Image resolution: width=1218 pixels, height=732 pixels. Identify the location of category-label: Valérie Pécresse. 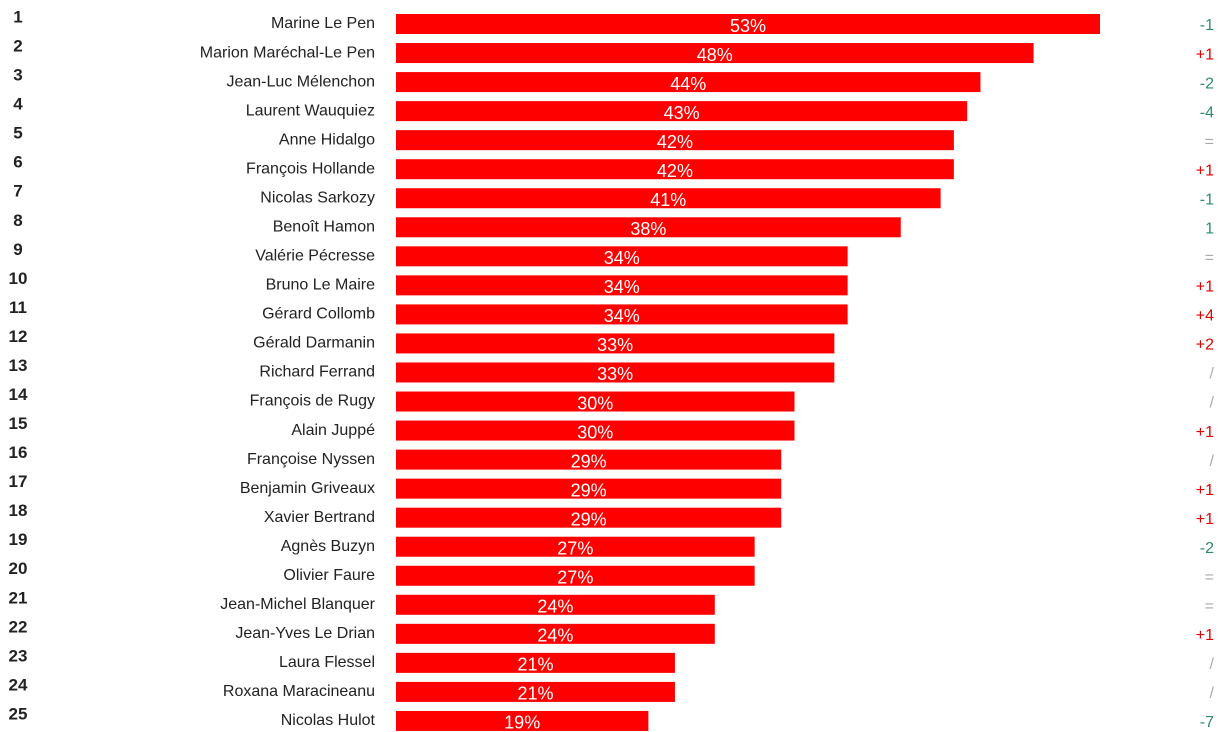
(315, 256).